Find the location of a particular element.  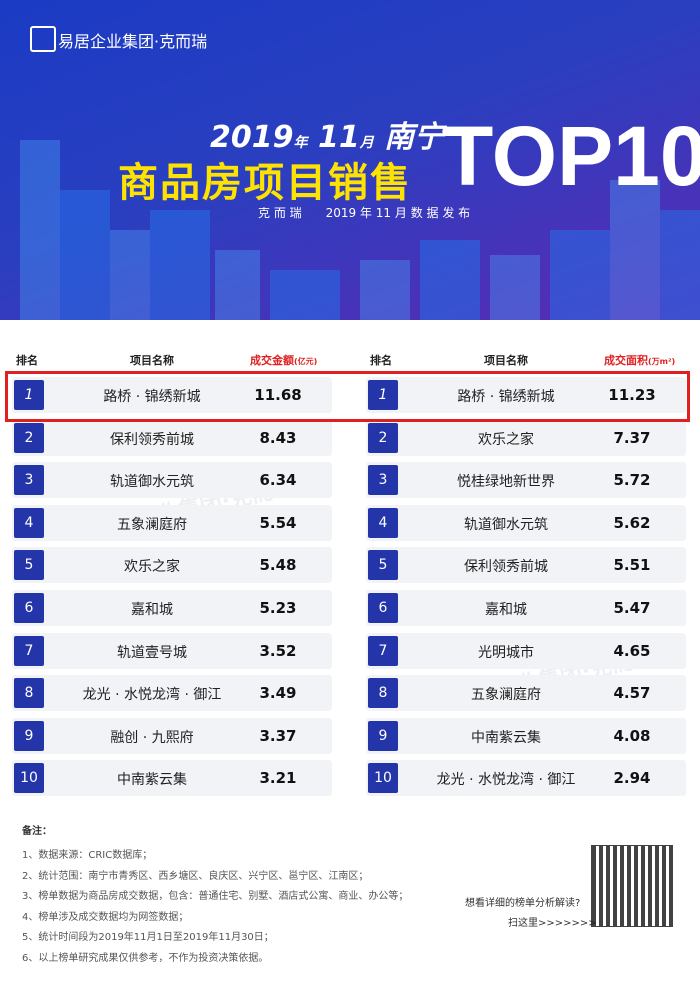

value: 5.62 is located at coordinates (632, 522).